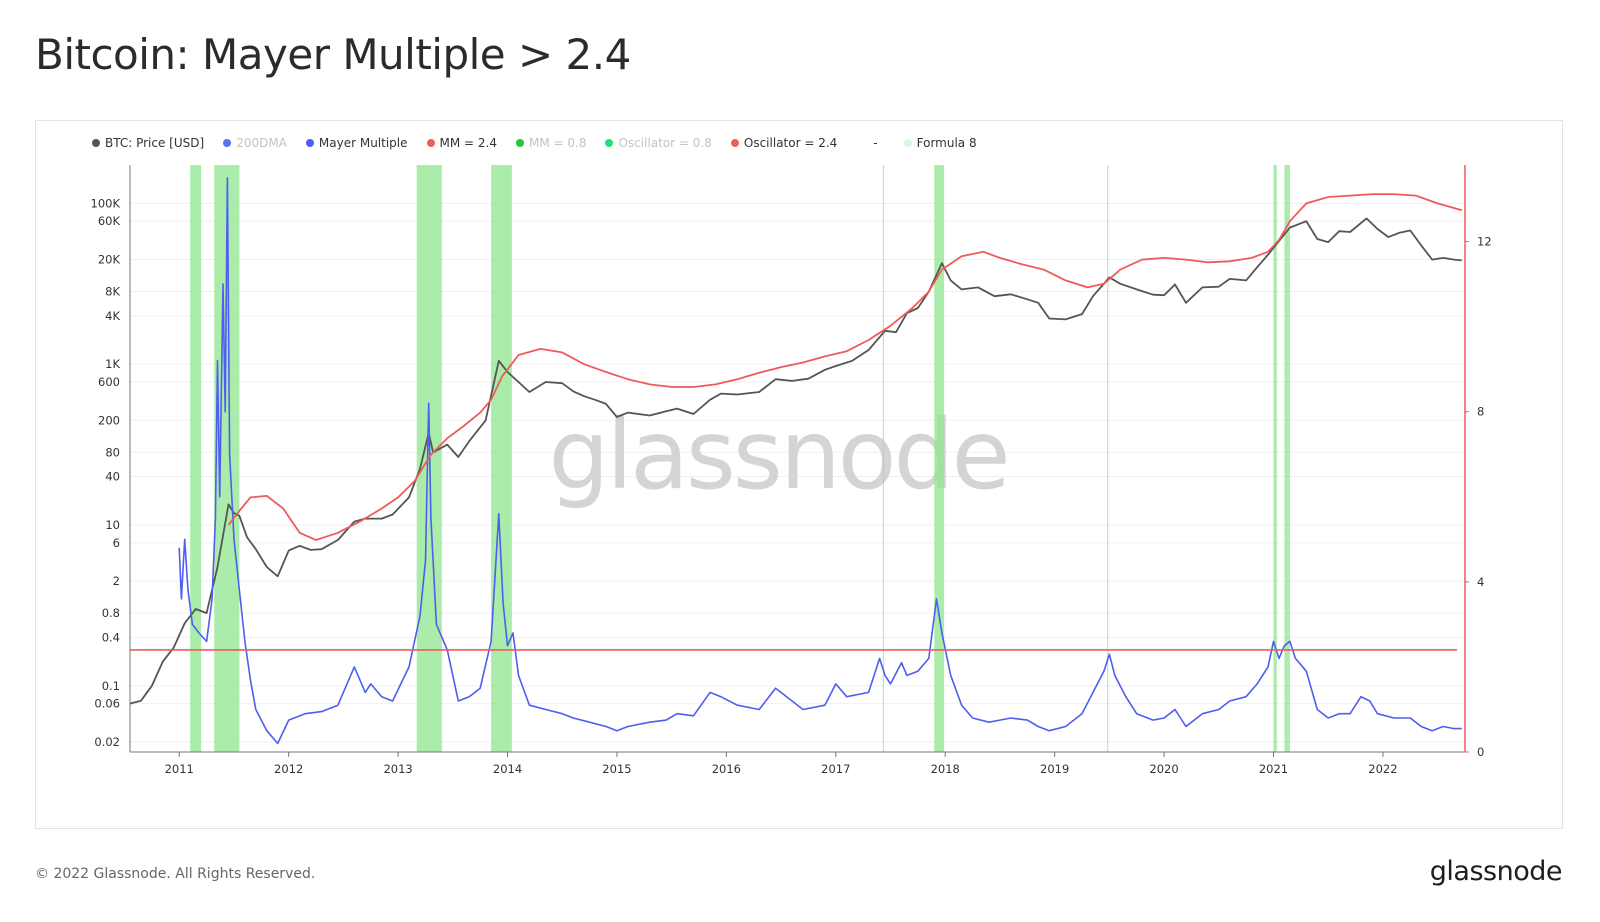  I want to click on y-left-tick-label: 0.06, so click(107, 704).